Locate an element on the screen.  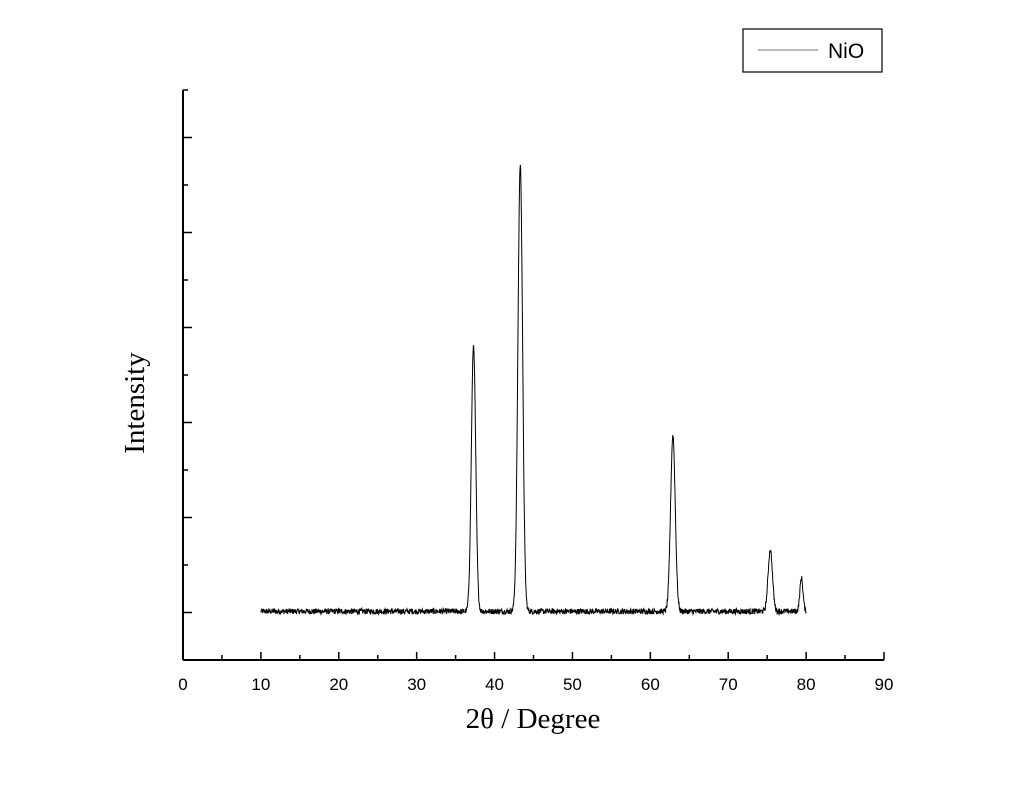
x-tick-label: 10 is located at coordinates (260, 684).